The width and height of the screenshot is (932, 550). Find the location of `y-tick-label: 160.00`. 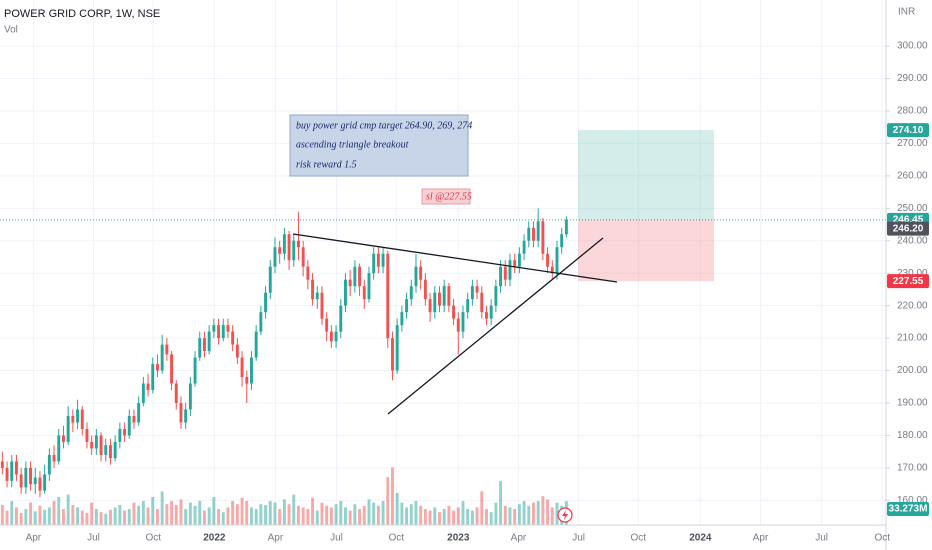

y-tick-label: 160.00 is located at coordinates (912, 500).